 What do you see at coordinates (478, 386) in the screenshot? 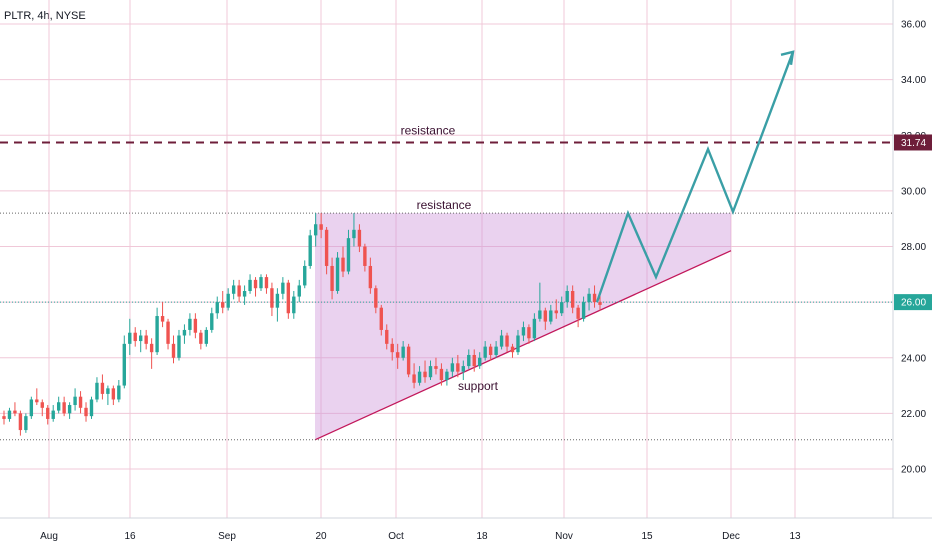
I see `support-label: support` at bounding box center [478, 386].